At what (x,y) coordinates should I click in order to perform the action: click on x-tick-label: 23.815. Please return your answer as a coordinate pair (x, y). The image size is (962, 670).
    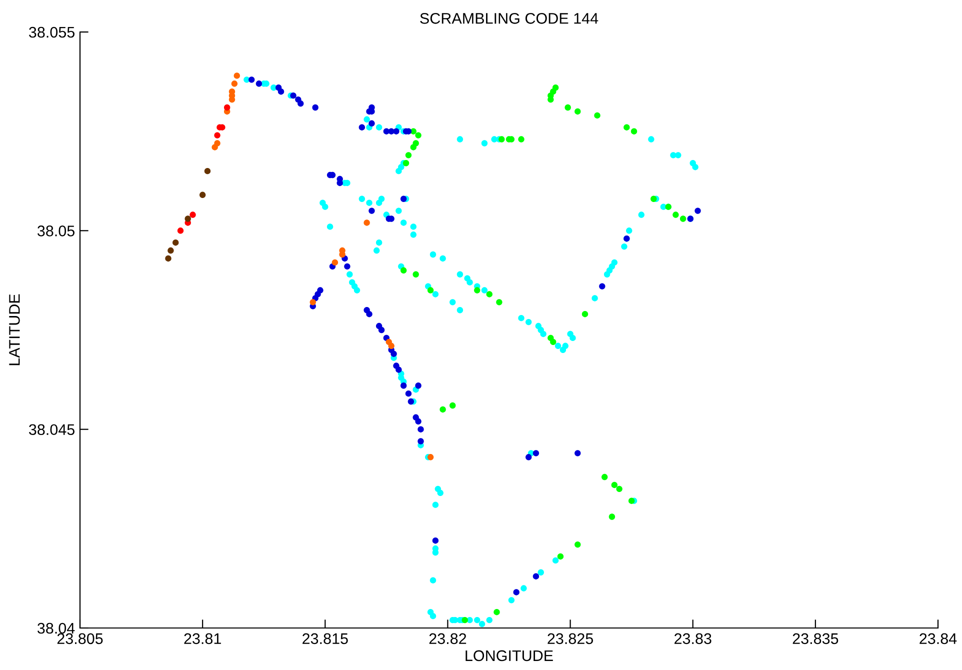
    Looking at the image, I should click on (325, 638).